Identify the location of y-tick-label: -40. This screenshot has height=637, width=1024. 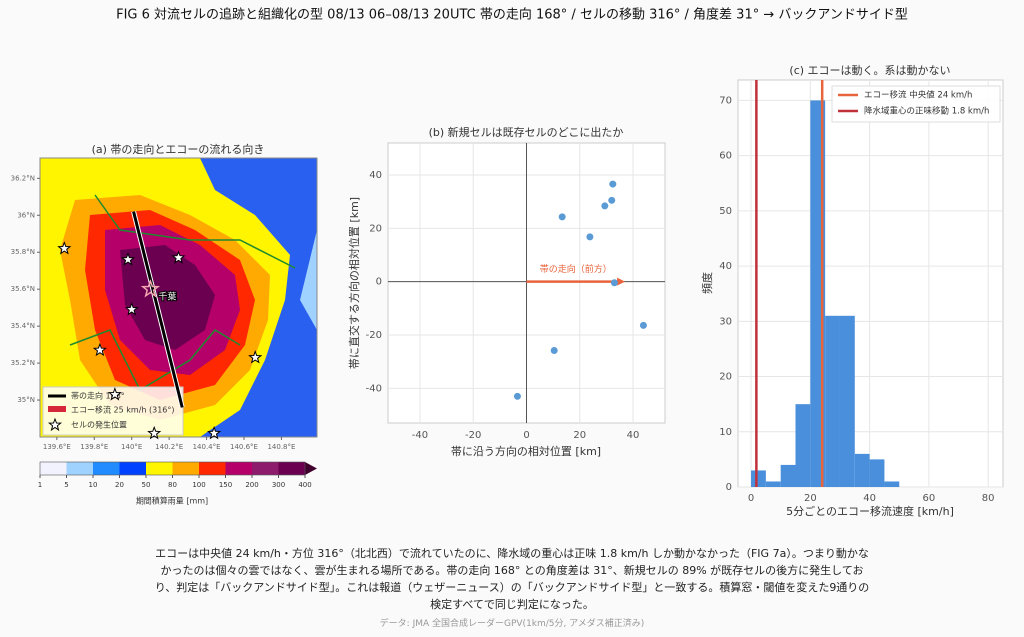
(374, 388).